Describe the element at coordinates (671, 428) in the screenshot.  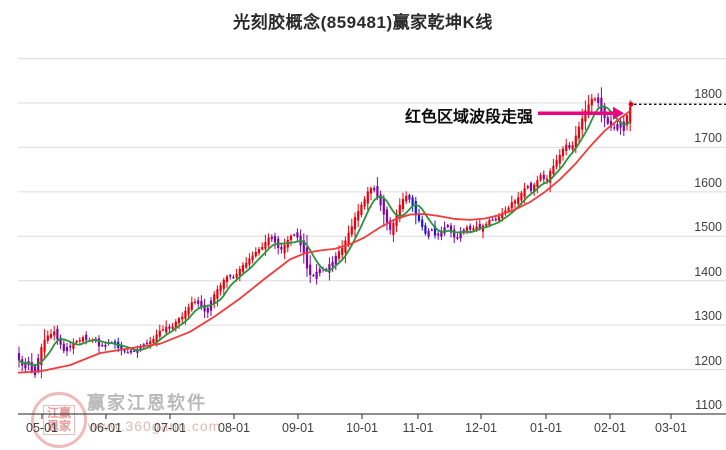
I see `x-axis-label: 03-01` at that location.